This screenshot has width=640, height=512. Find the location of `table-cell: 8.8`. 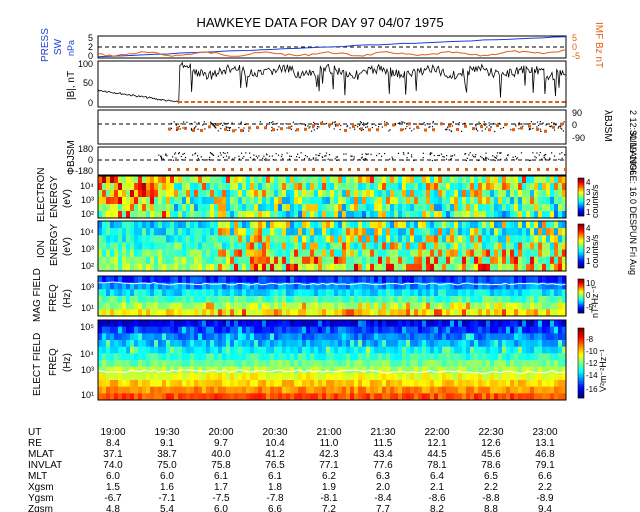

table-cell: 8.8 is located at coordinates (491, 508).